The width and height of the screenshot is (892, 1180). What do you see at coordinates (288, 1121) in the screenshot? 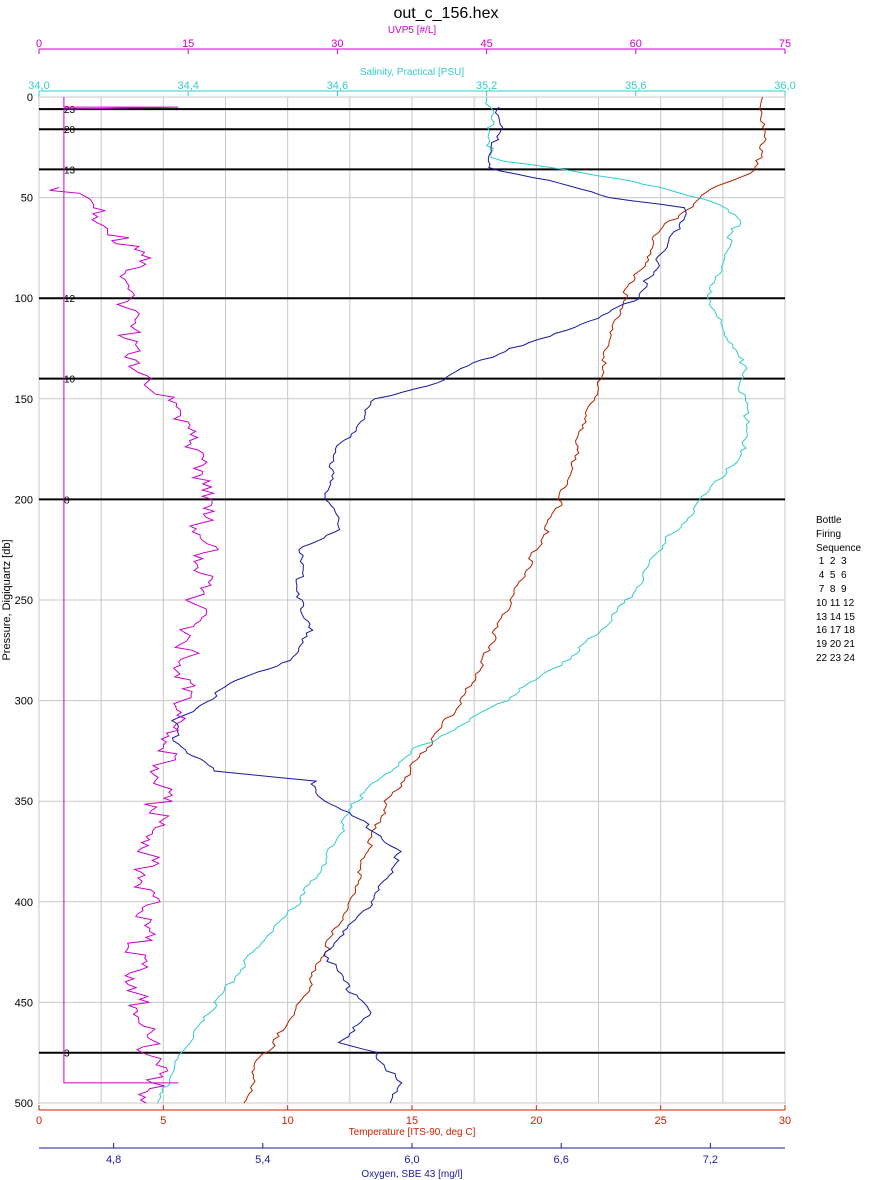
I see `temperature-tick-label: 10` at bounding box center [288, 1121].